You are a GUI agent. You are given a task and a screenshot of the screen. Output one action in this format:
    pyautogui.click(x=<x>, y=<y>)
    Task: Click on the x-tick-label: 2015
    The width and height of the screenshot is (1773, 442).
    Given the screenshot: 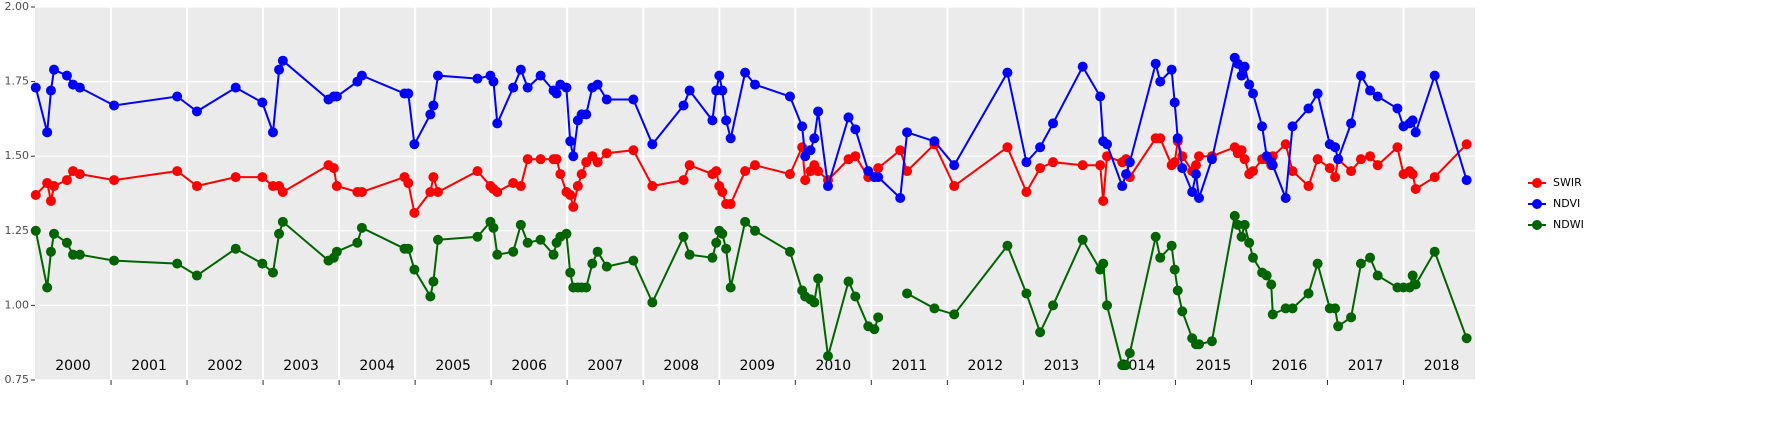 What is the action you would take?
    pyautogui.click(x=1214, y=366)
    